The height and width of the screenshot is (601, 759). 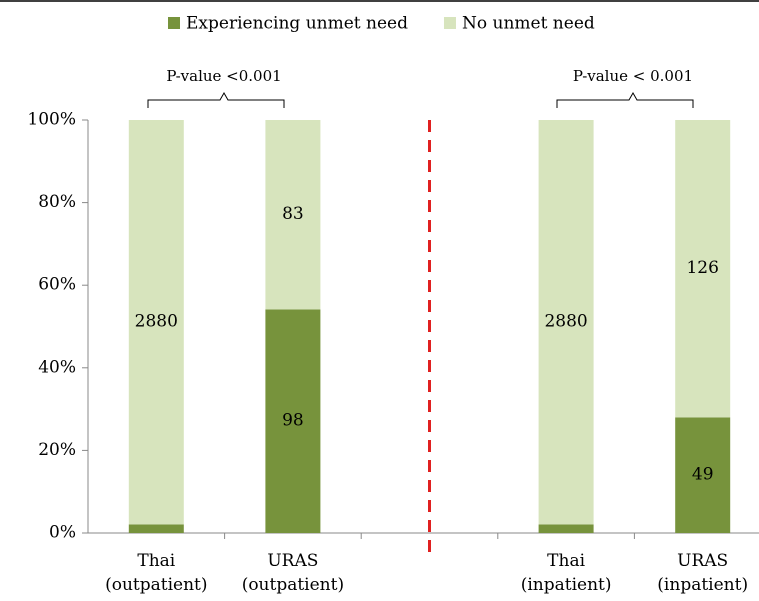 I want to click on y-tick-label: 20%, so click(x=57, y=450).